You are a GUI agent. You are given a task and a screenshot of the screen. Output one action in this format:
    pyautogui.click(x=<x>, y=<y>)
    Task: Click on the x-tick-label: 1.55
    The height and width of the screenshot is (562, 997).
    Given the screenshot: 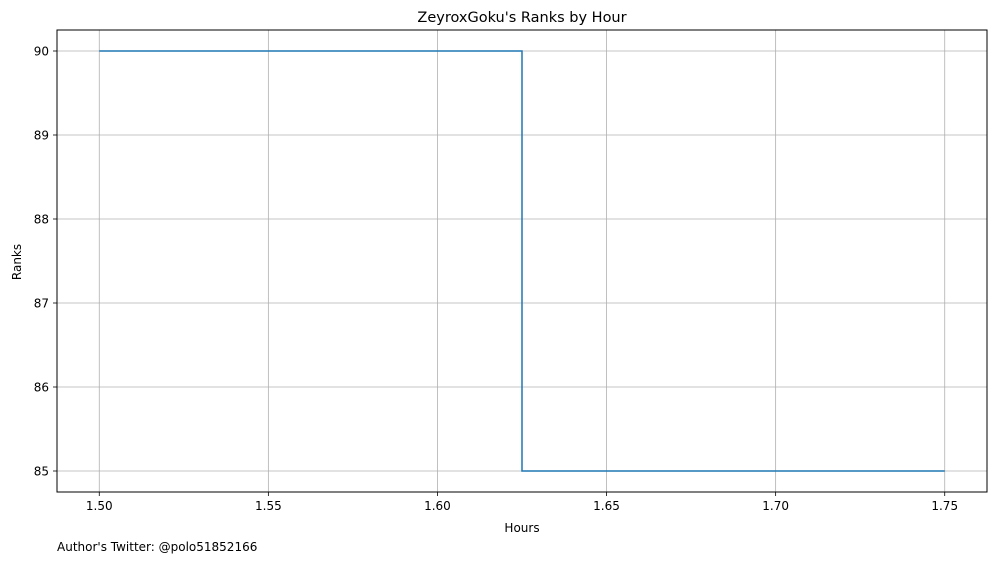 What is the action you would take?
    pyautogui.click(x=268, y=506)
    